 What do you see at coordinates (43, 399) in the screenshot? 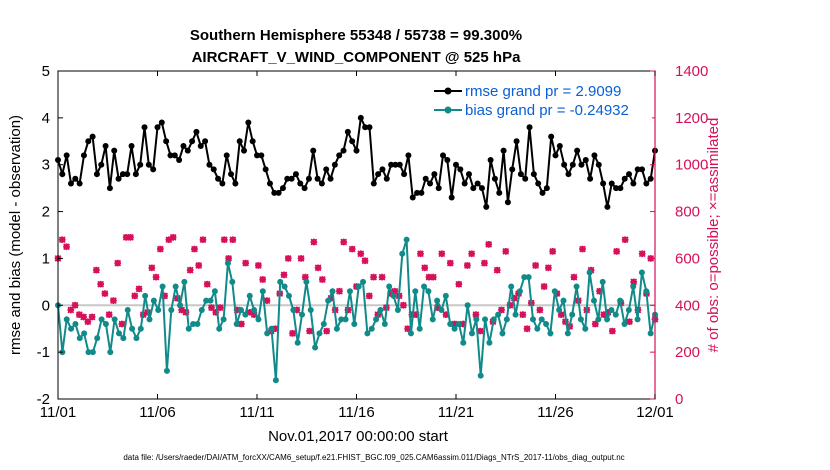
I see `y-tick-label-left: -2` at bounding box center [43, 399].